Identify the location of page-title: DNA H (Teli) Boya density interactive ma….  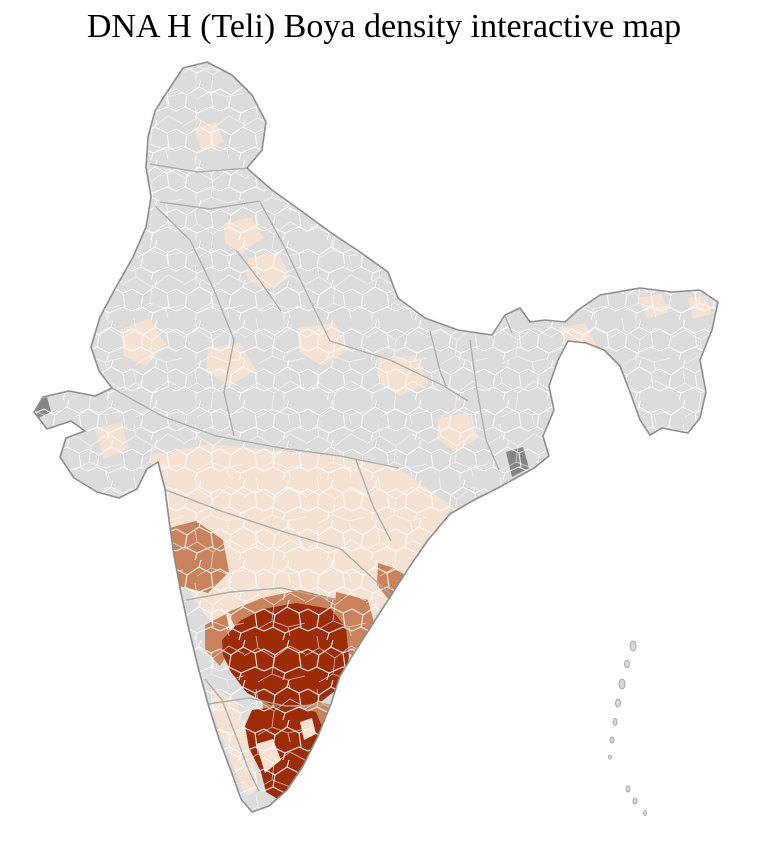
(384, 26).